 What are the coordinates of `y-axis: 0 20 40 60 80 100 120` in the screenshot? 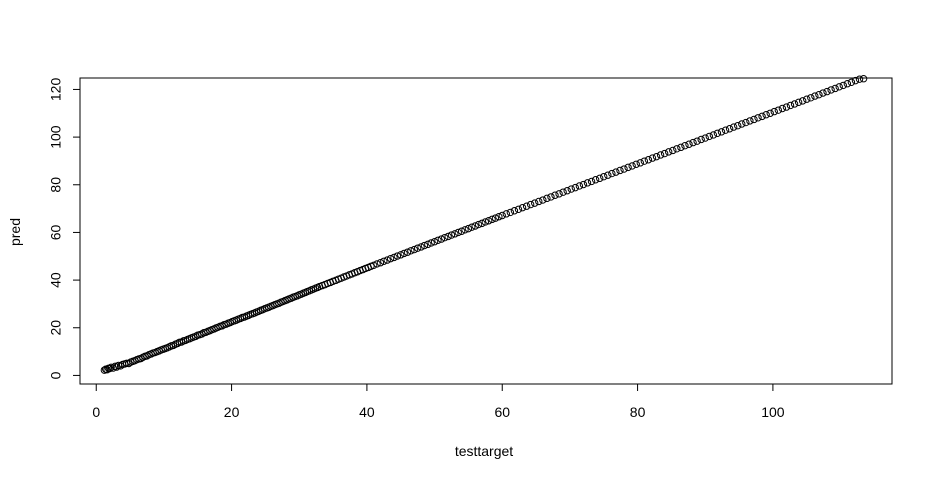 It's located at (64, 228).